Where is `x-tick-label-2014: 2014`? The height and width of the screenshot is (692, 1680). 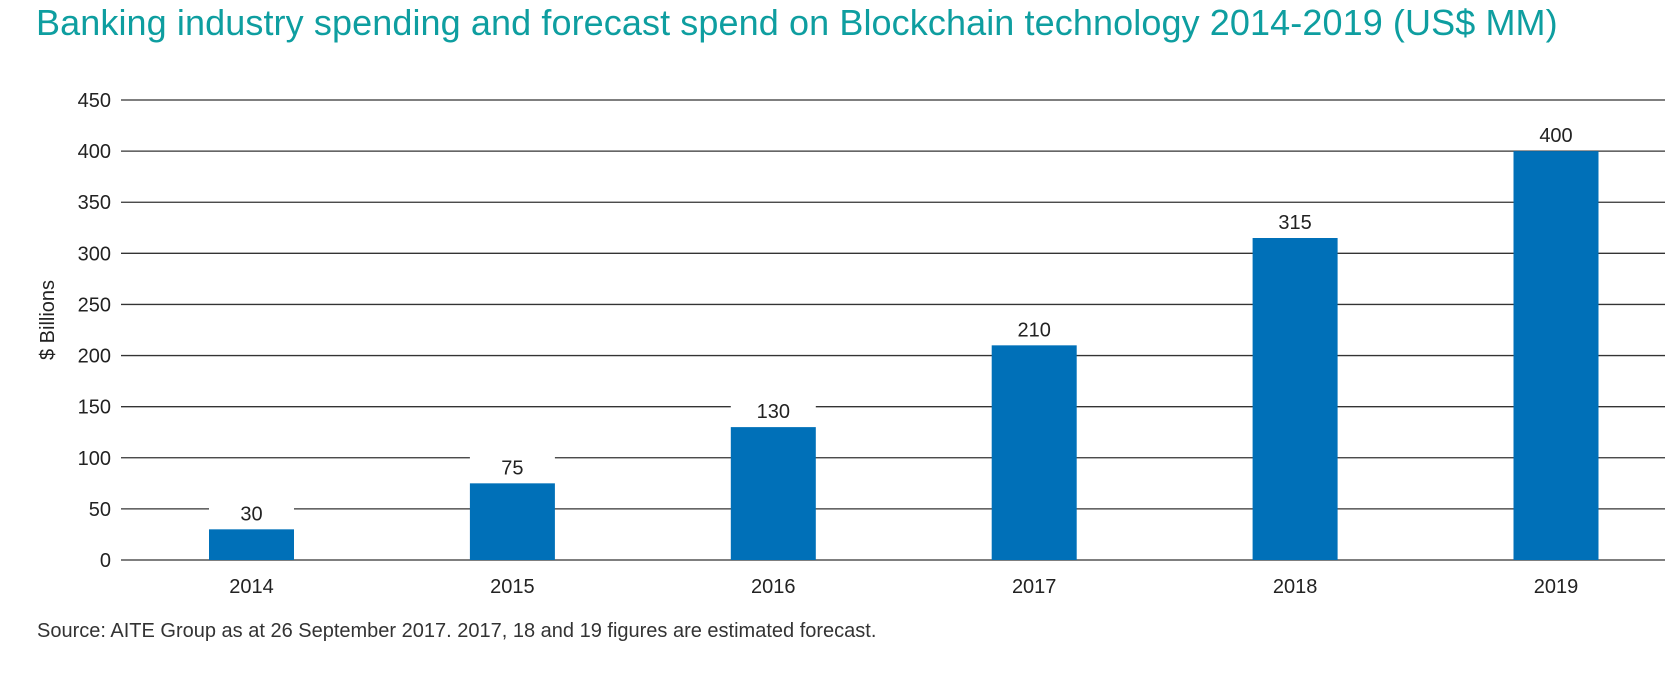
x-tick-label-2014: 2014 is located at coordinates (251, 587).